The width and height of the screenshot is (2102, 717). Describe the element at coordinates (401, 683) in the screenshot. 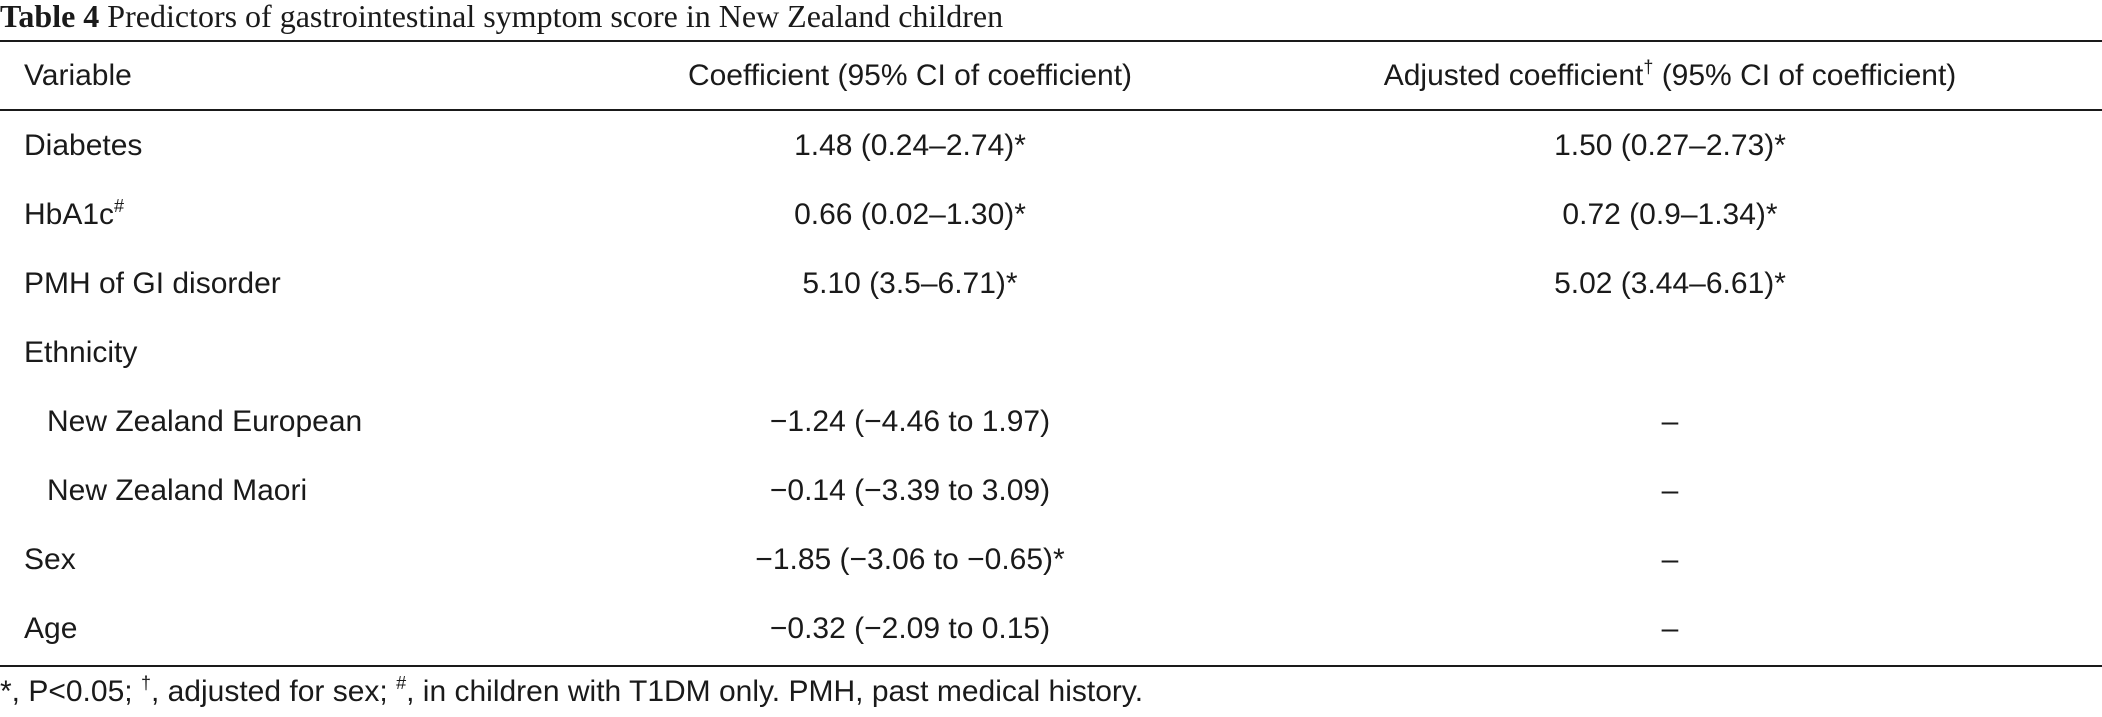

I see `footnote-mark-hash: #` at that location.